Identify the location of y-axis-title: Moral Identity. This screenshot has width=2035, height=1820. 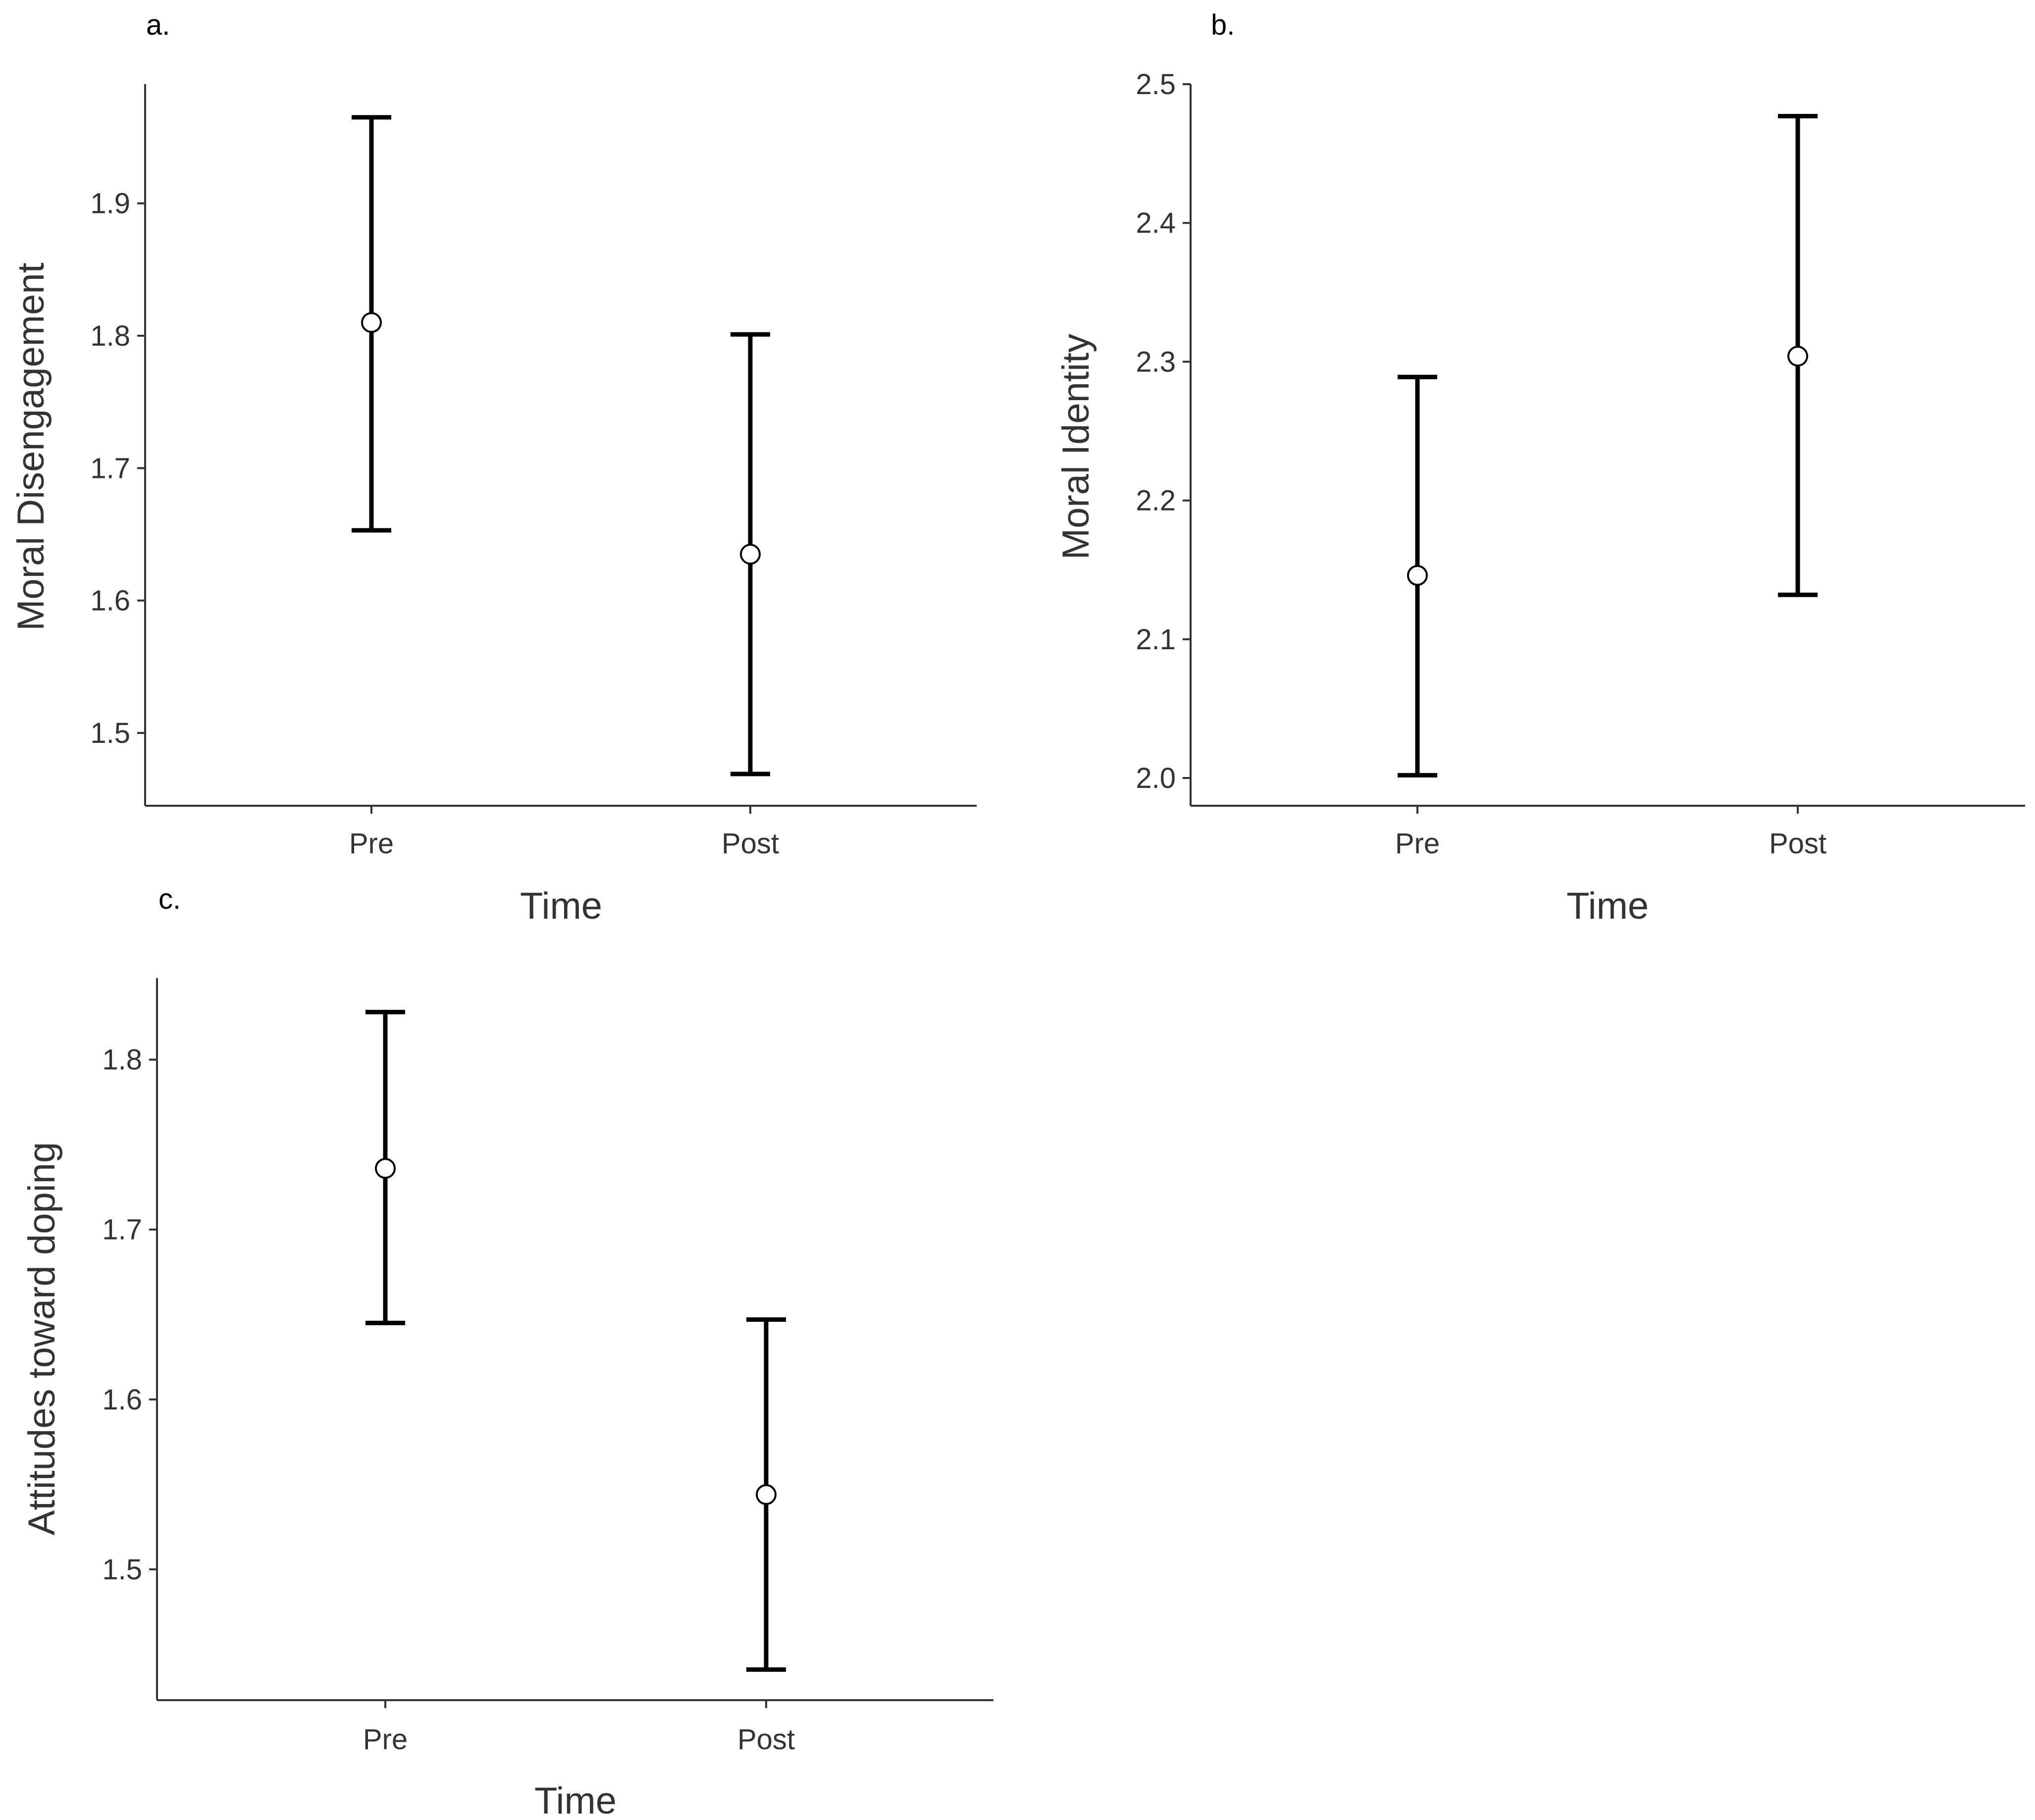
(1076, 447).